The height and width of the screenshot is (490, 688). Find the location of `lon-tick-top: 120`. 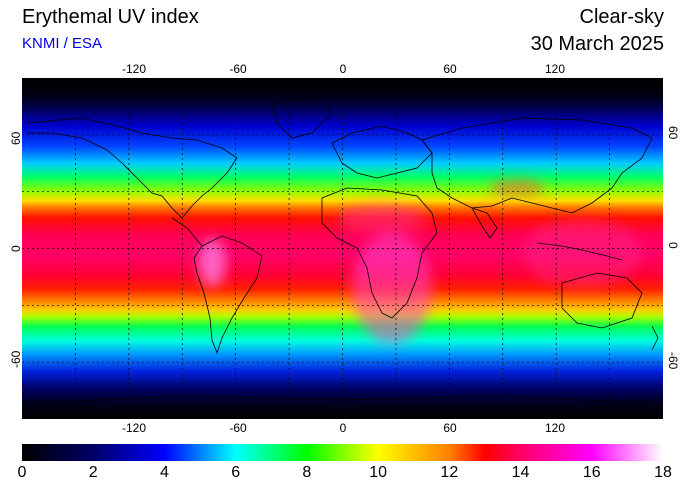

lon-tick-top: 120 is located at coordinates (555, 69).